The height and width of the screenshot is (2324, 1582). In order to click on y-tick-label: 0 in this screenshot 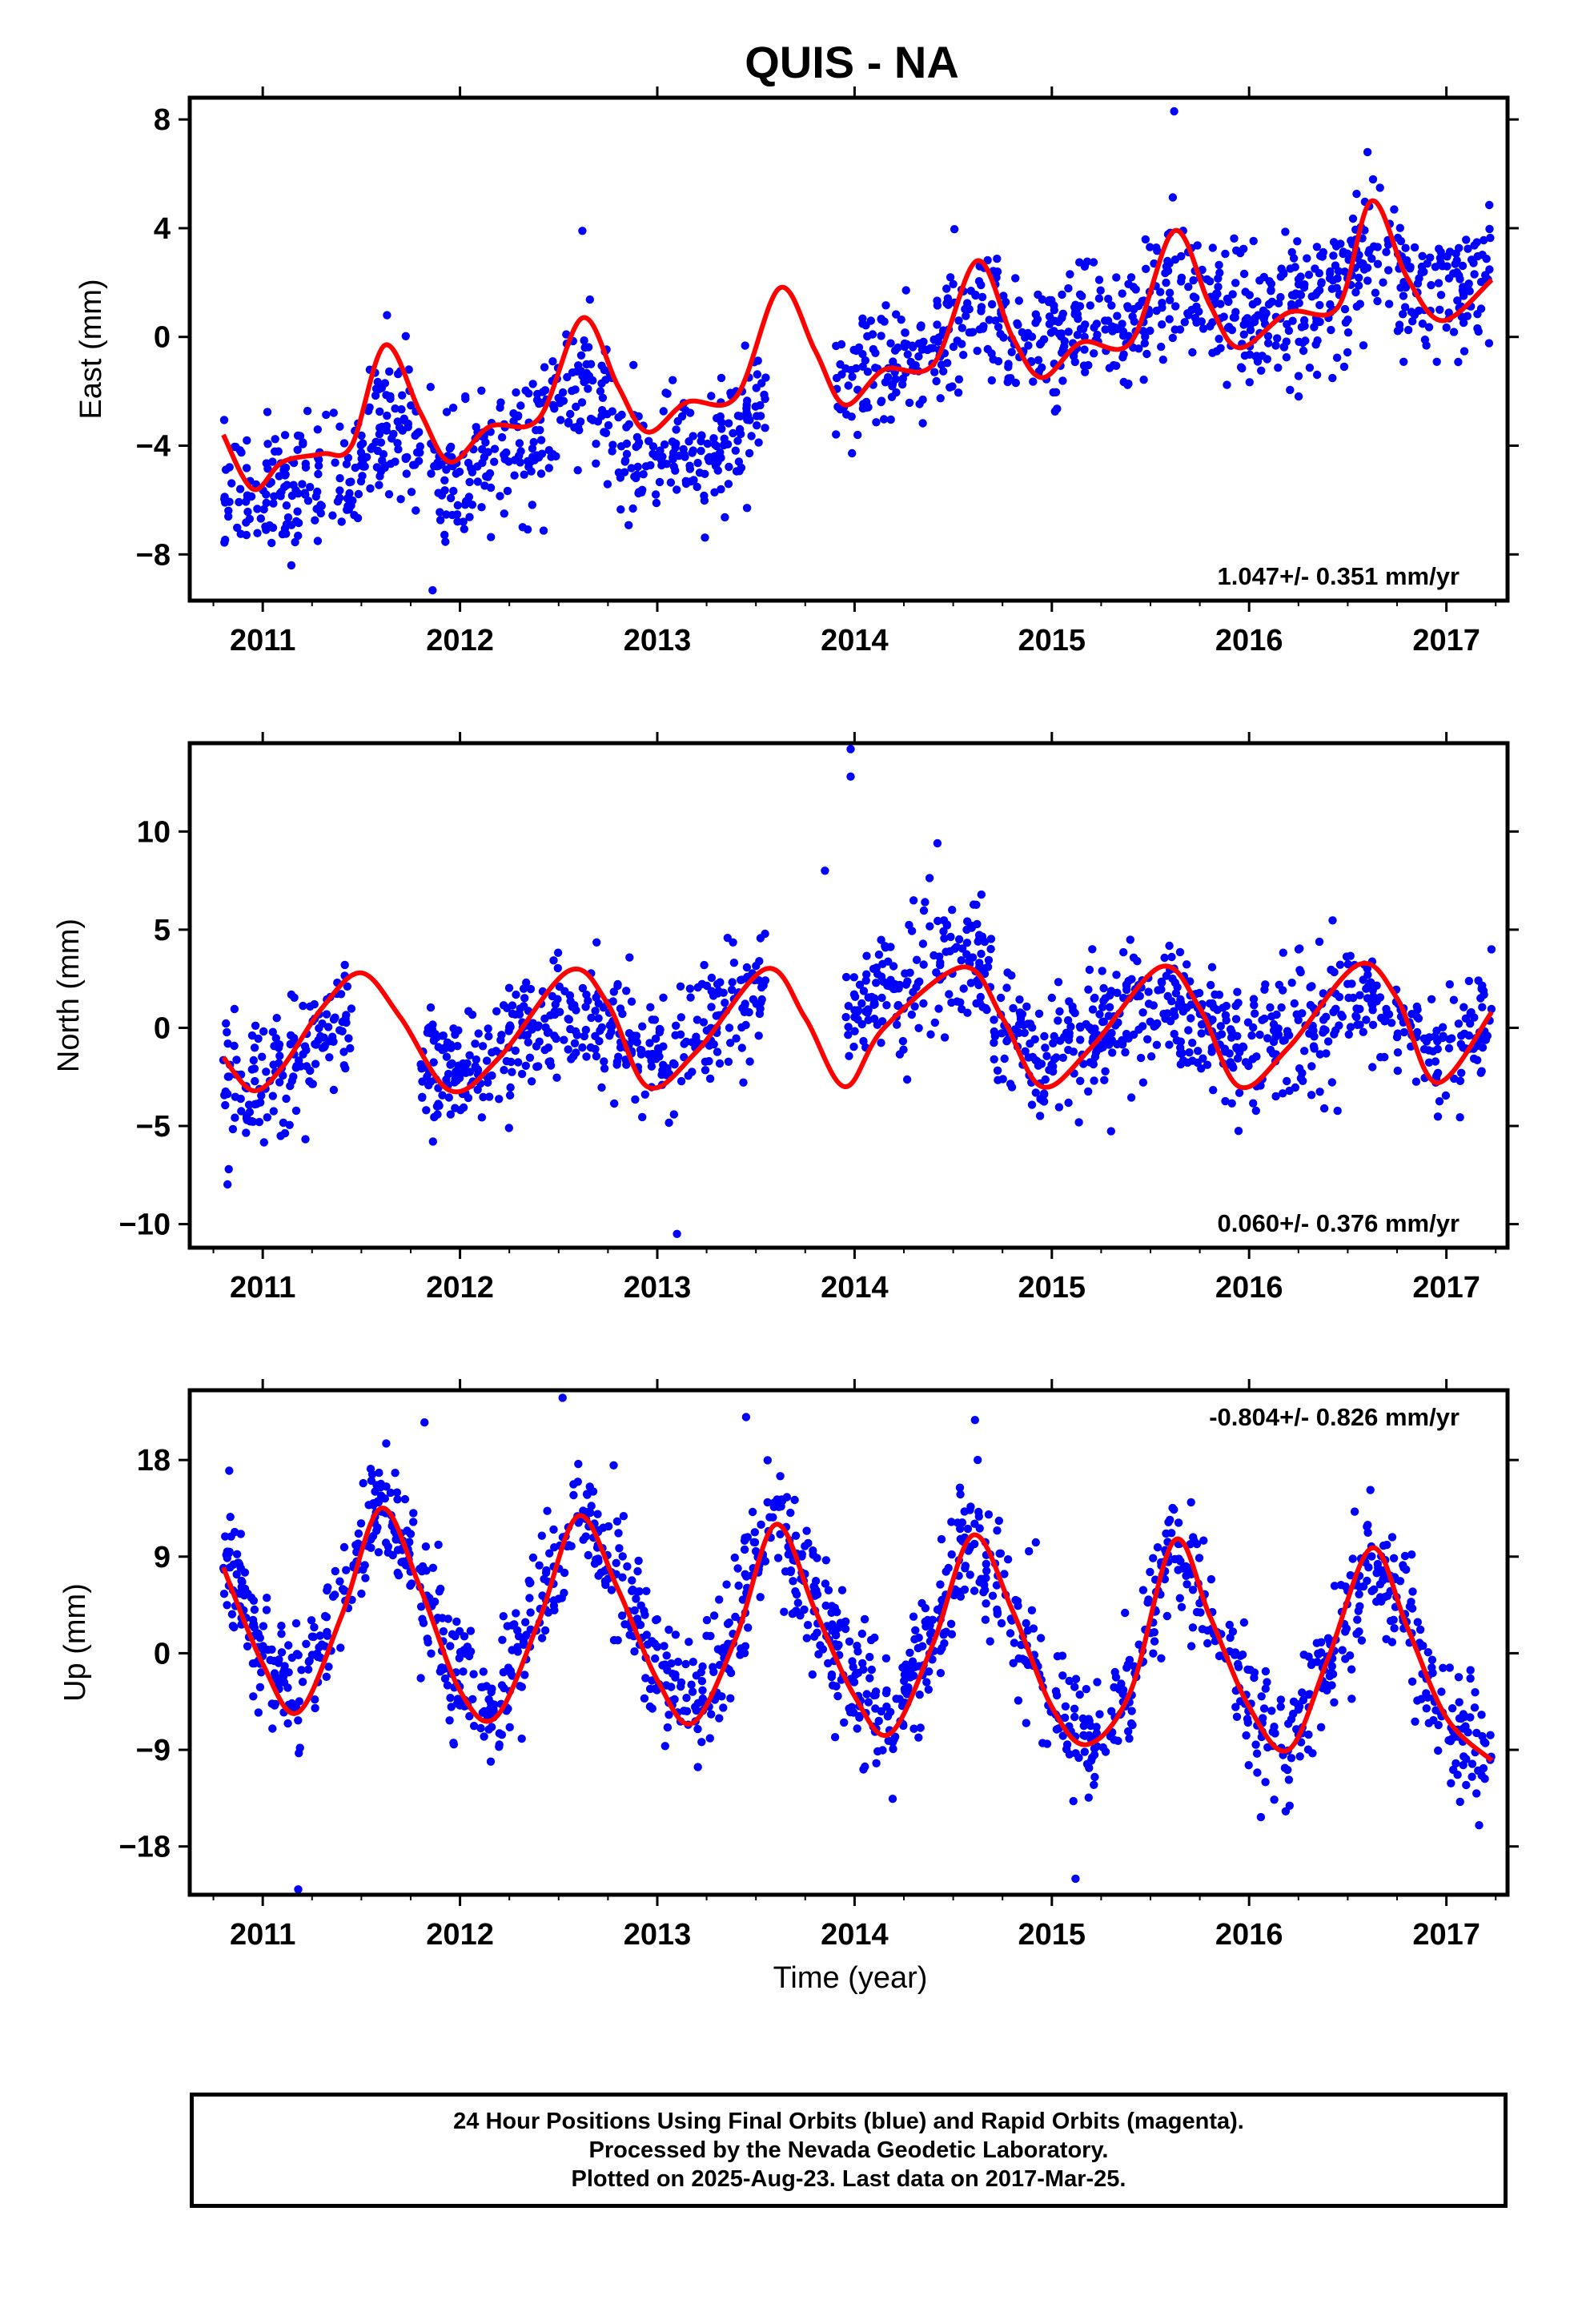, I will do `click(162, 1654)`.